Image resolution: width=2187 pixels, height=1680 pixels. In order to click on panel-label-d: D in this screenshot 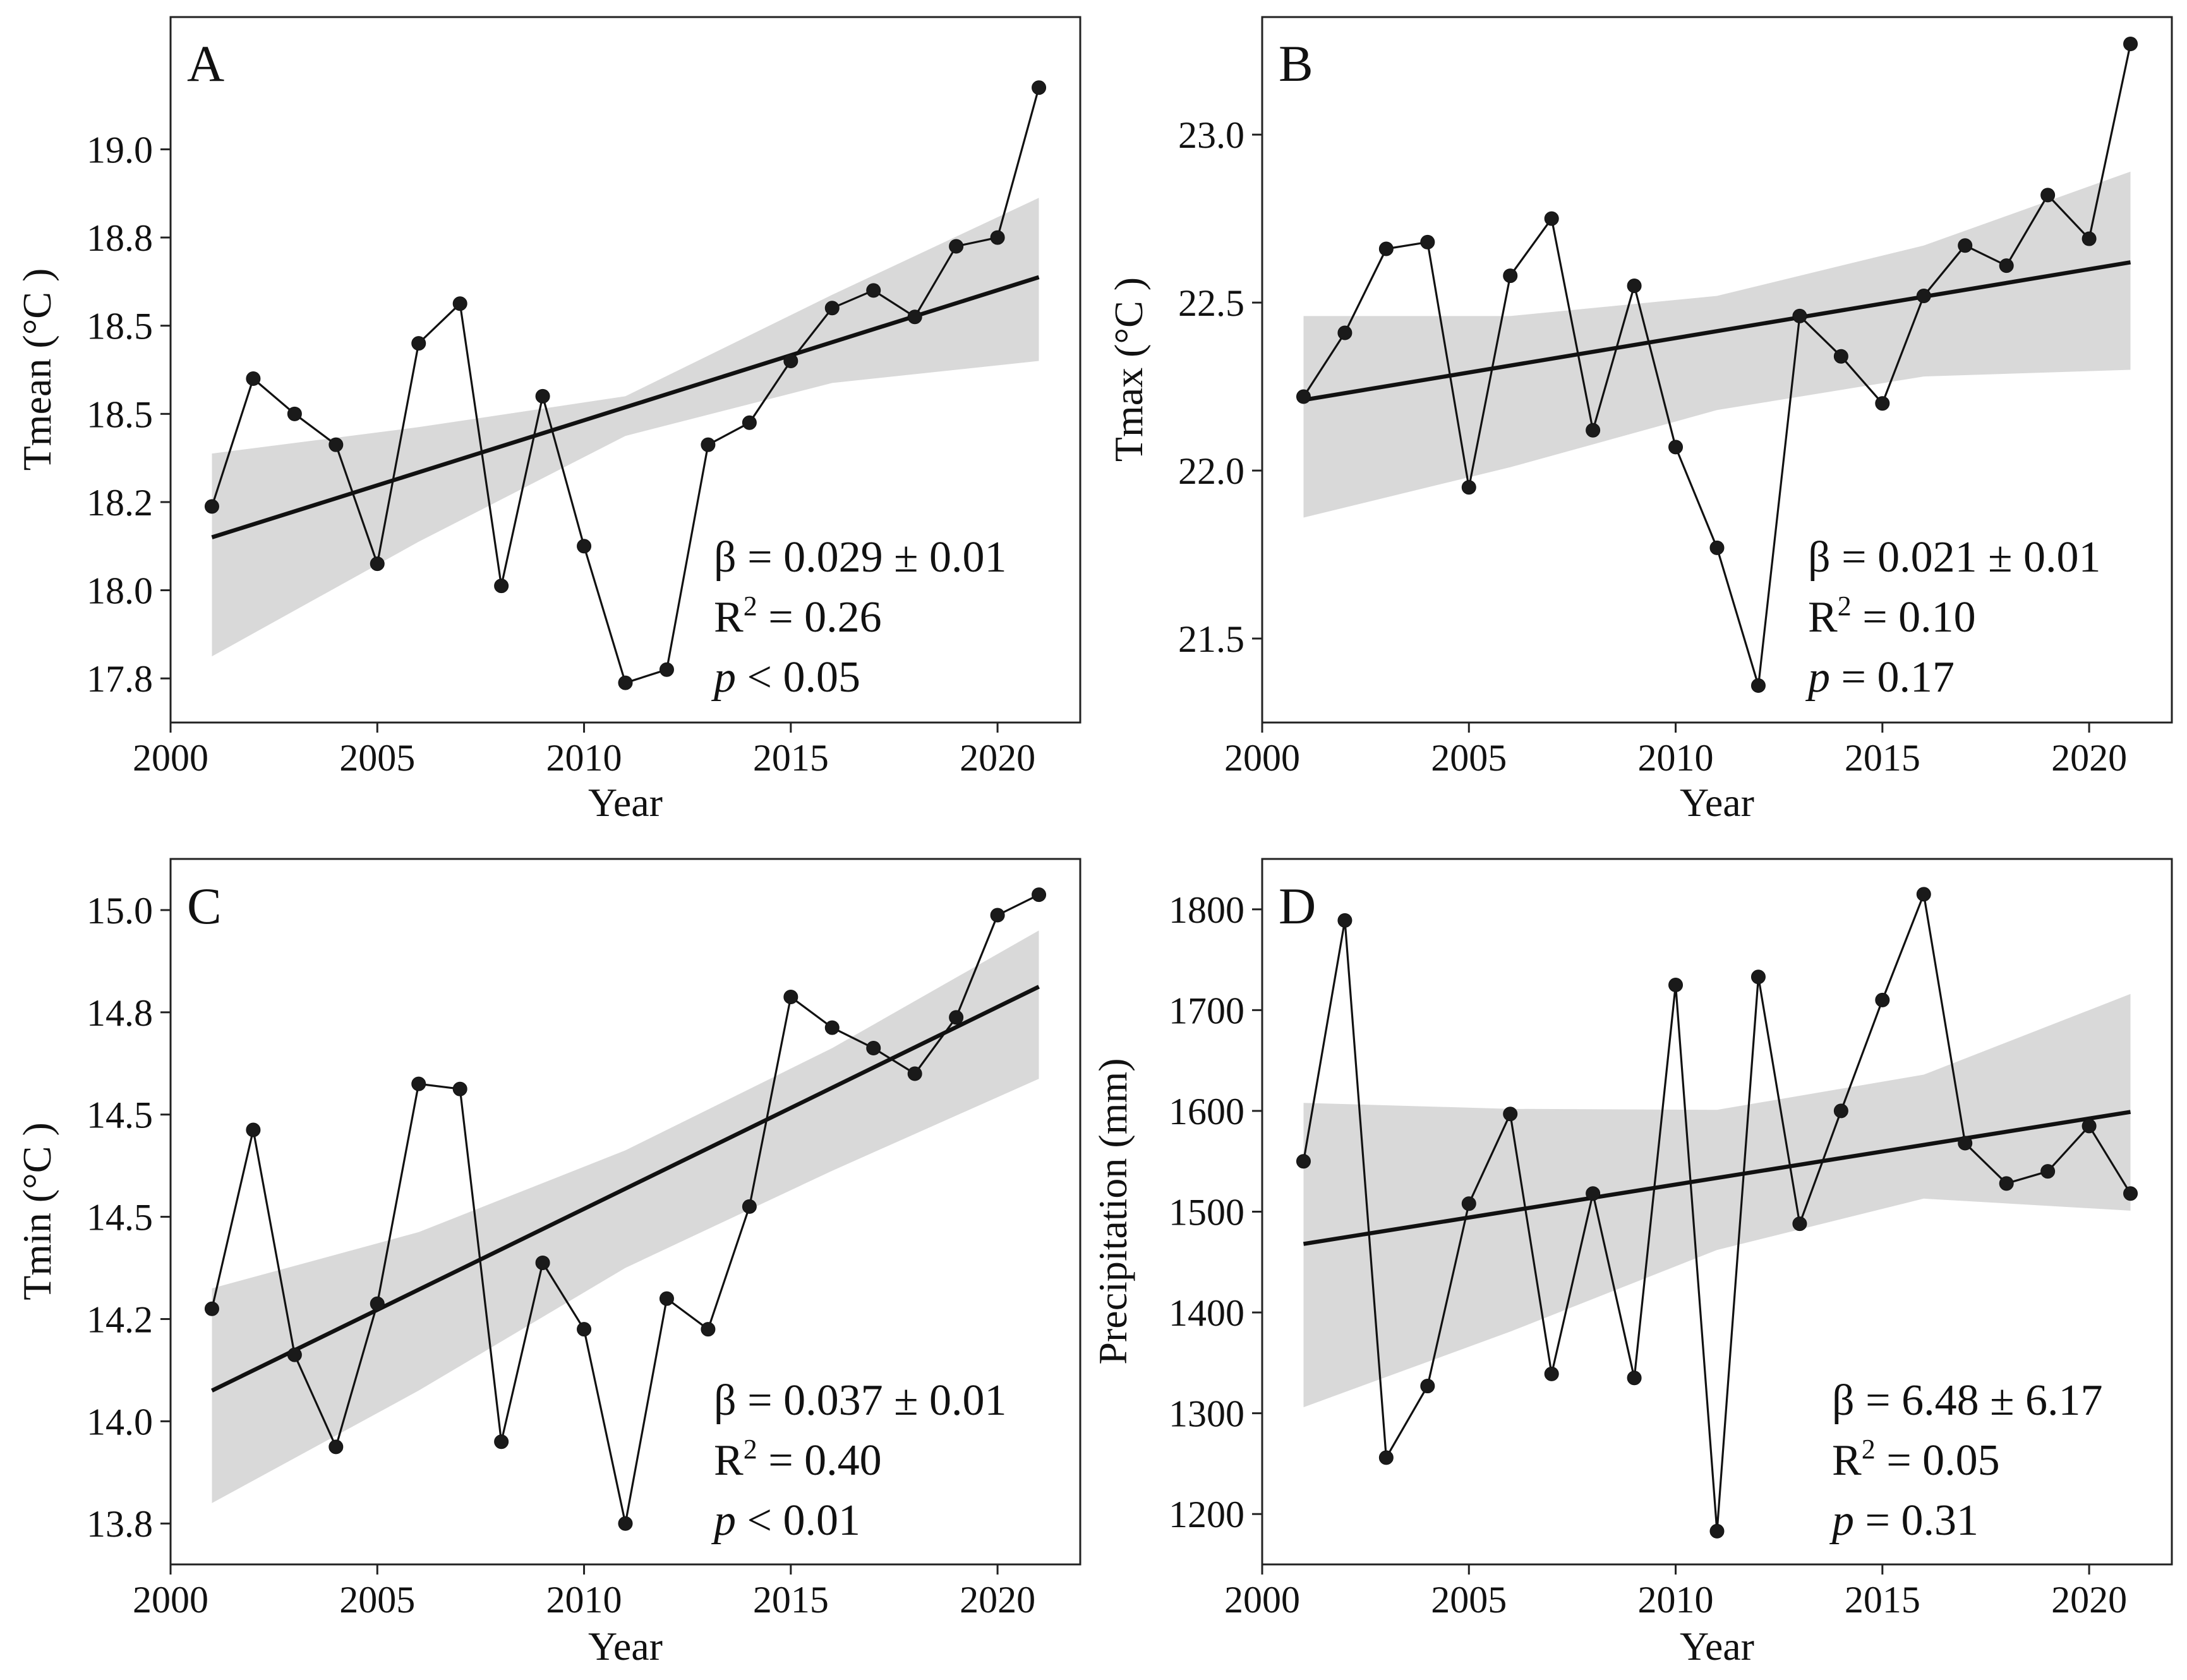, I will do `click(1298, 906)`.